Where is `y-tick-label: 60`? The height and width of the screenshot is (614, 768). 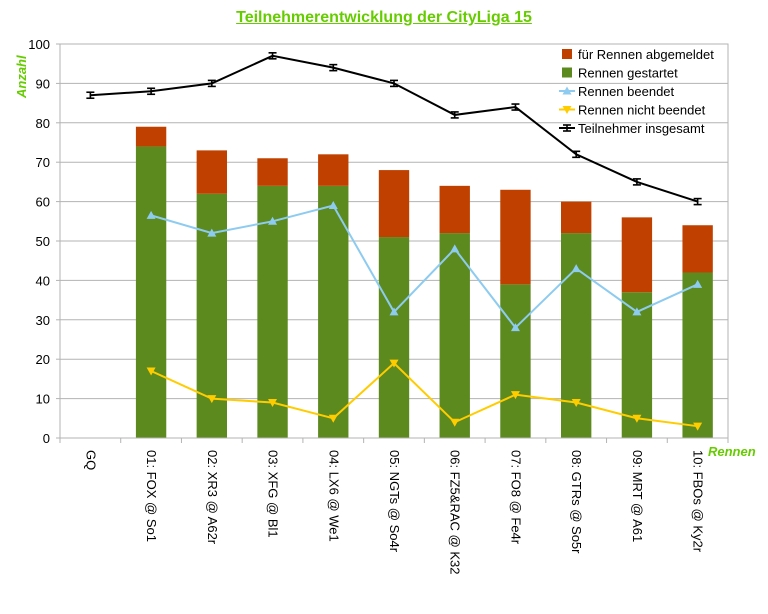
y-tick-label: 60 is located at coordinates (43, 202).